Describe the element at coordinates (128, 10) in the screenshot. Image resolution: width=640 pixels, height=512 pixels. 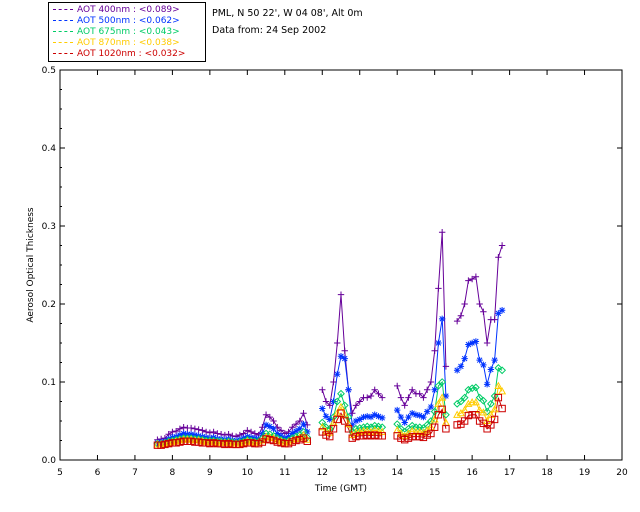
I see `legend-label: AOT 400nm : <0.089>` at that location.